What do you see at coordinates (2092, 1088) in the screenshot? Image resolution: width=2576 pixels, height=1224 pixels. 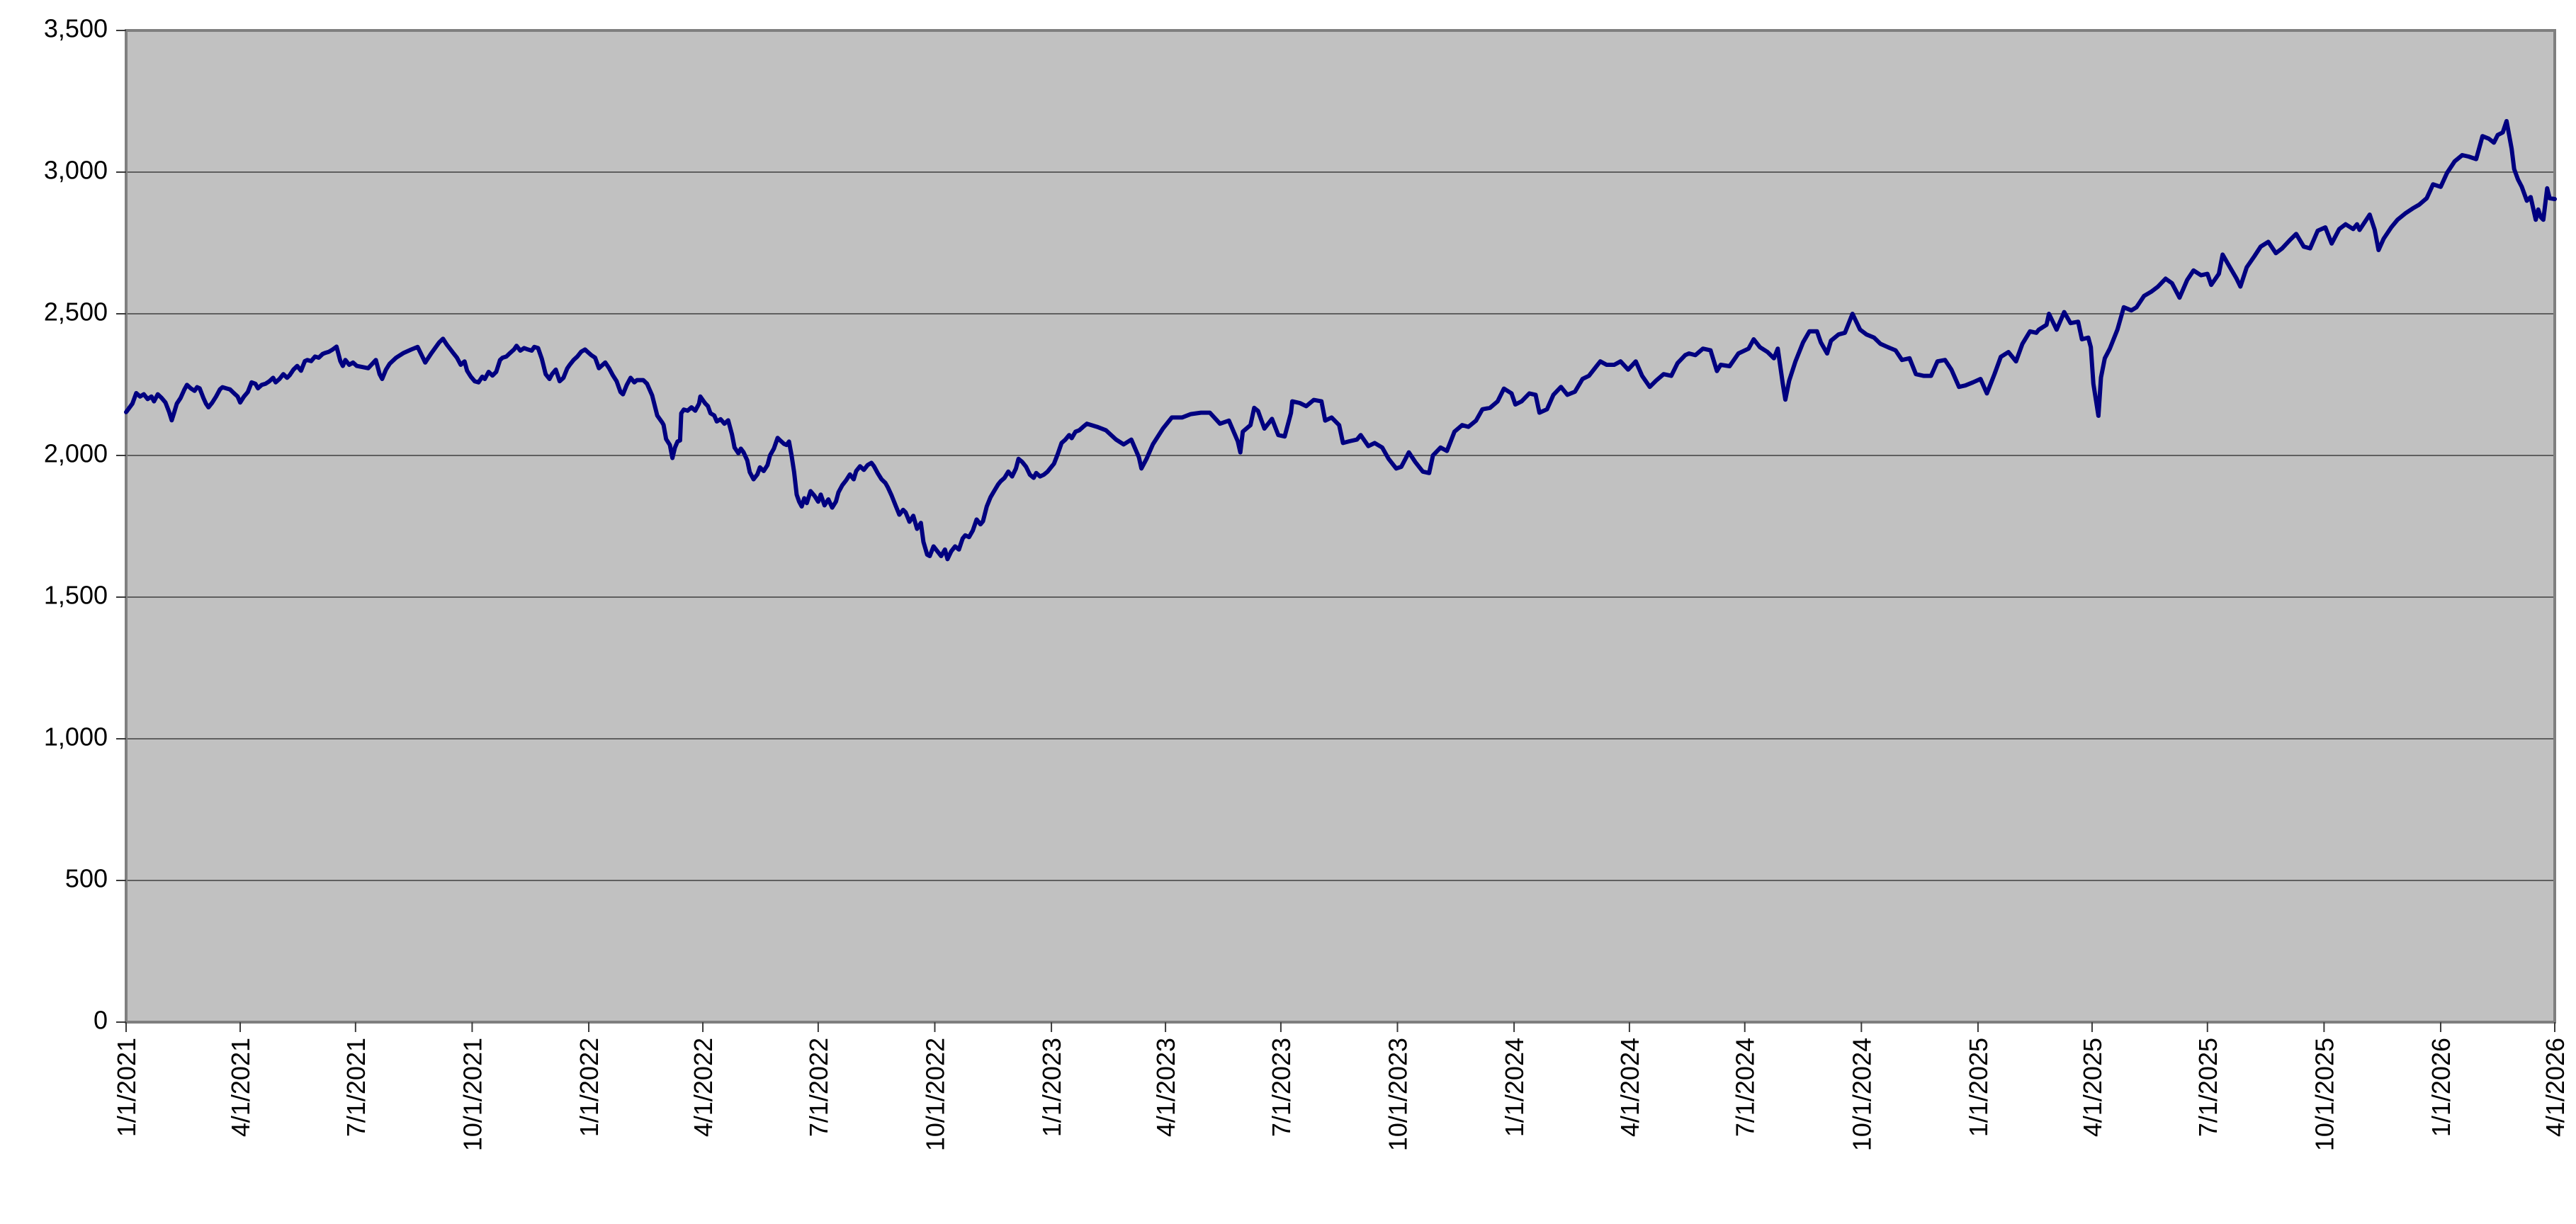 I see `x-tick-label: 4/1/2025` at bounding box center [2092, 1088].